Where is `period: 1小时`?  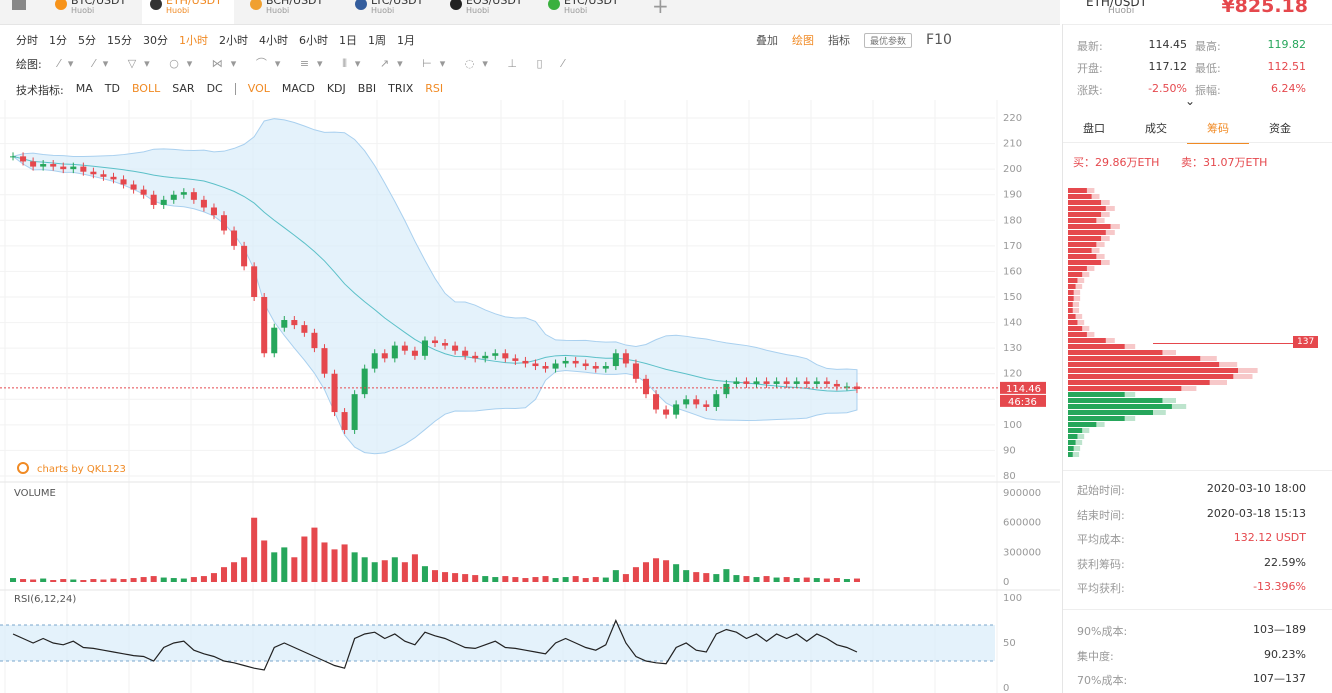 period: 1小时 is located at coordinates (193, 40).